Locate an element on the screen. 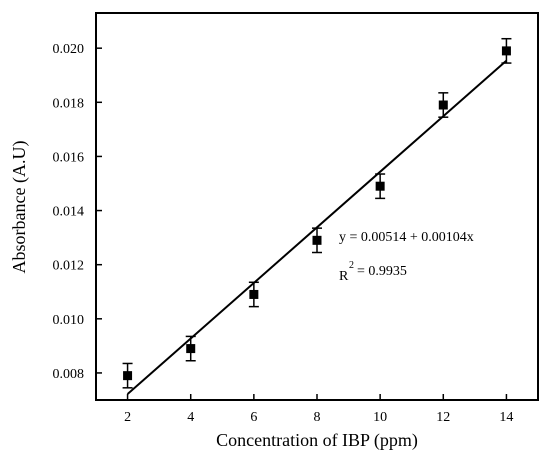 The image size is (550, 463). x-tick-label: 8 is located at coordinates (317, 417).